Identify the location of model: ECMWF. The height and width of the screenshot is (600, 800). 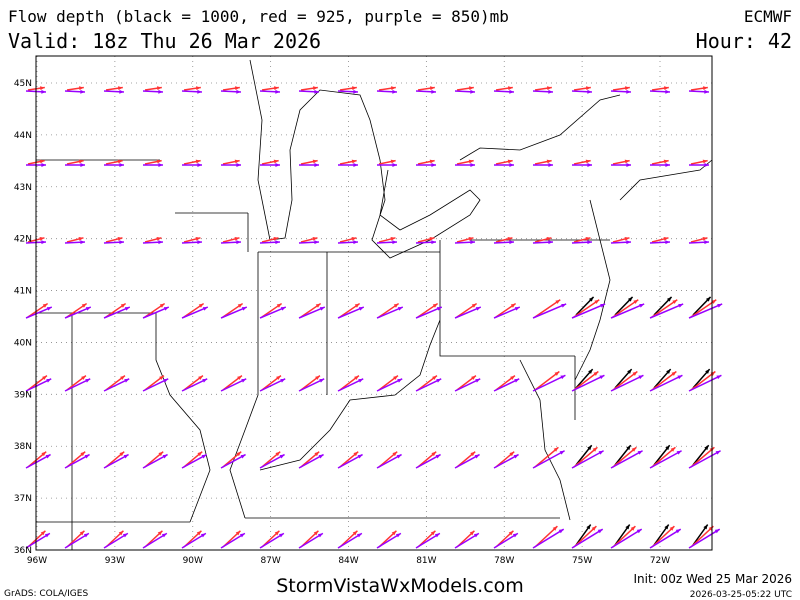
(768, 16).